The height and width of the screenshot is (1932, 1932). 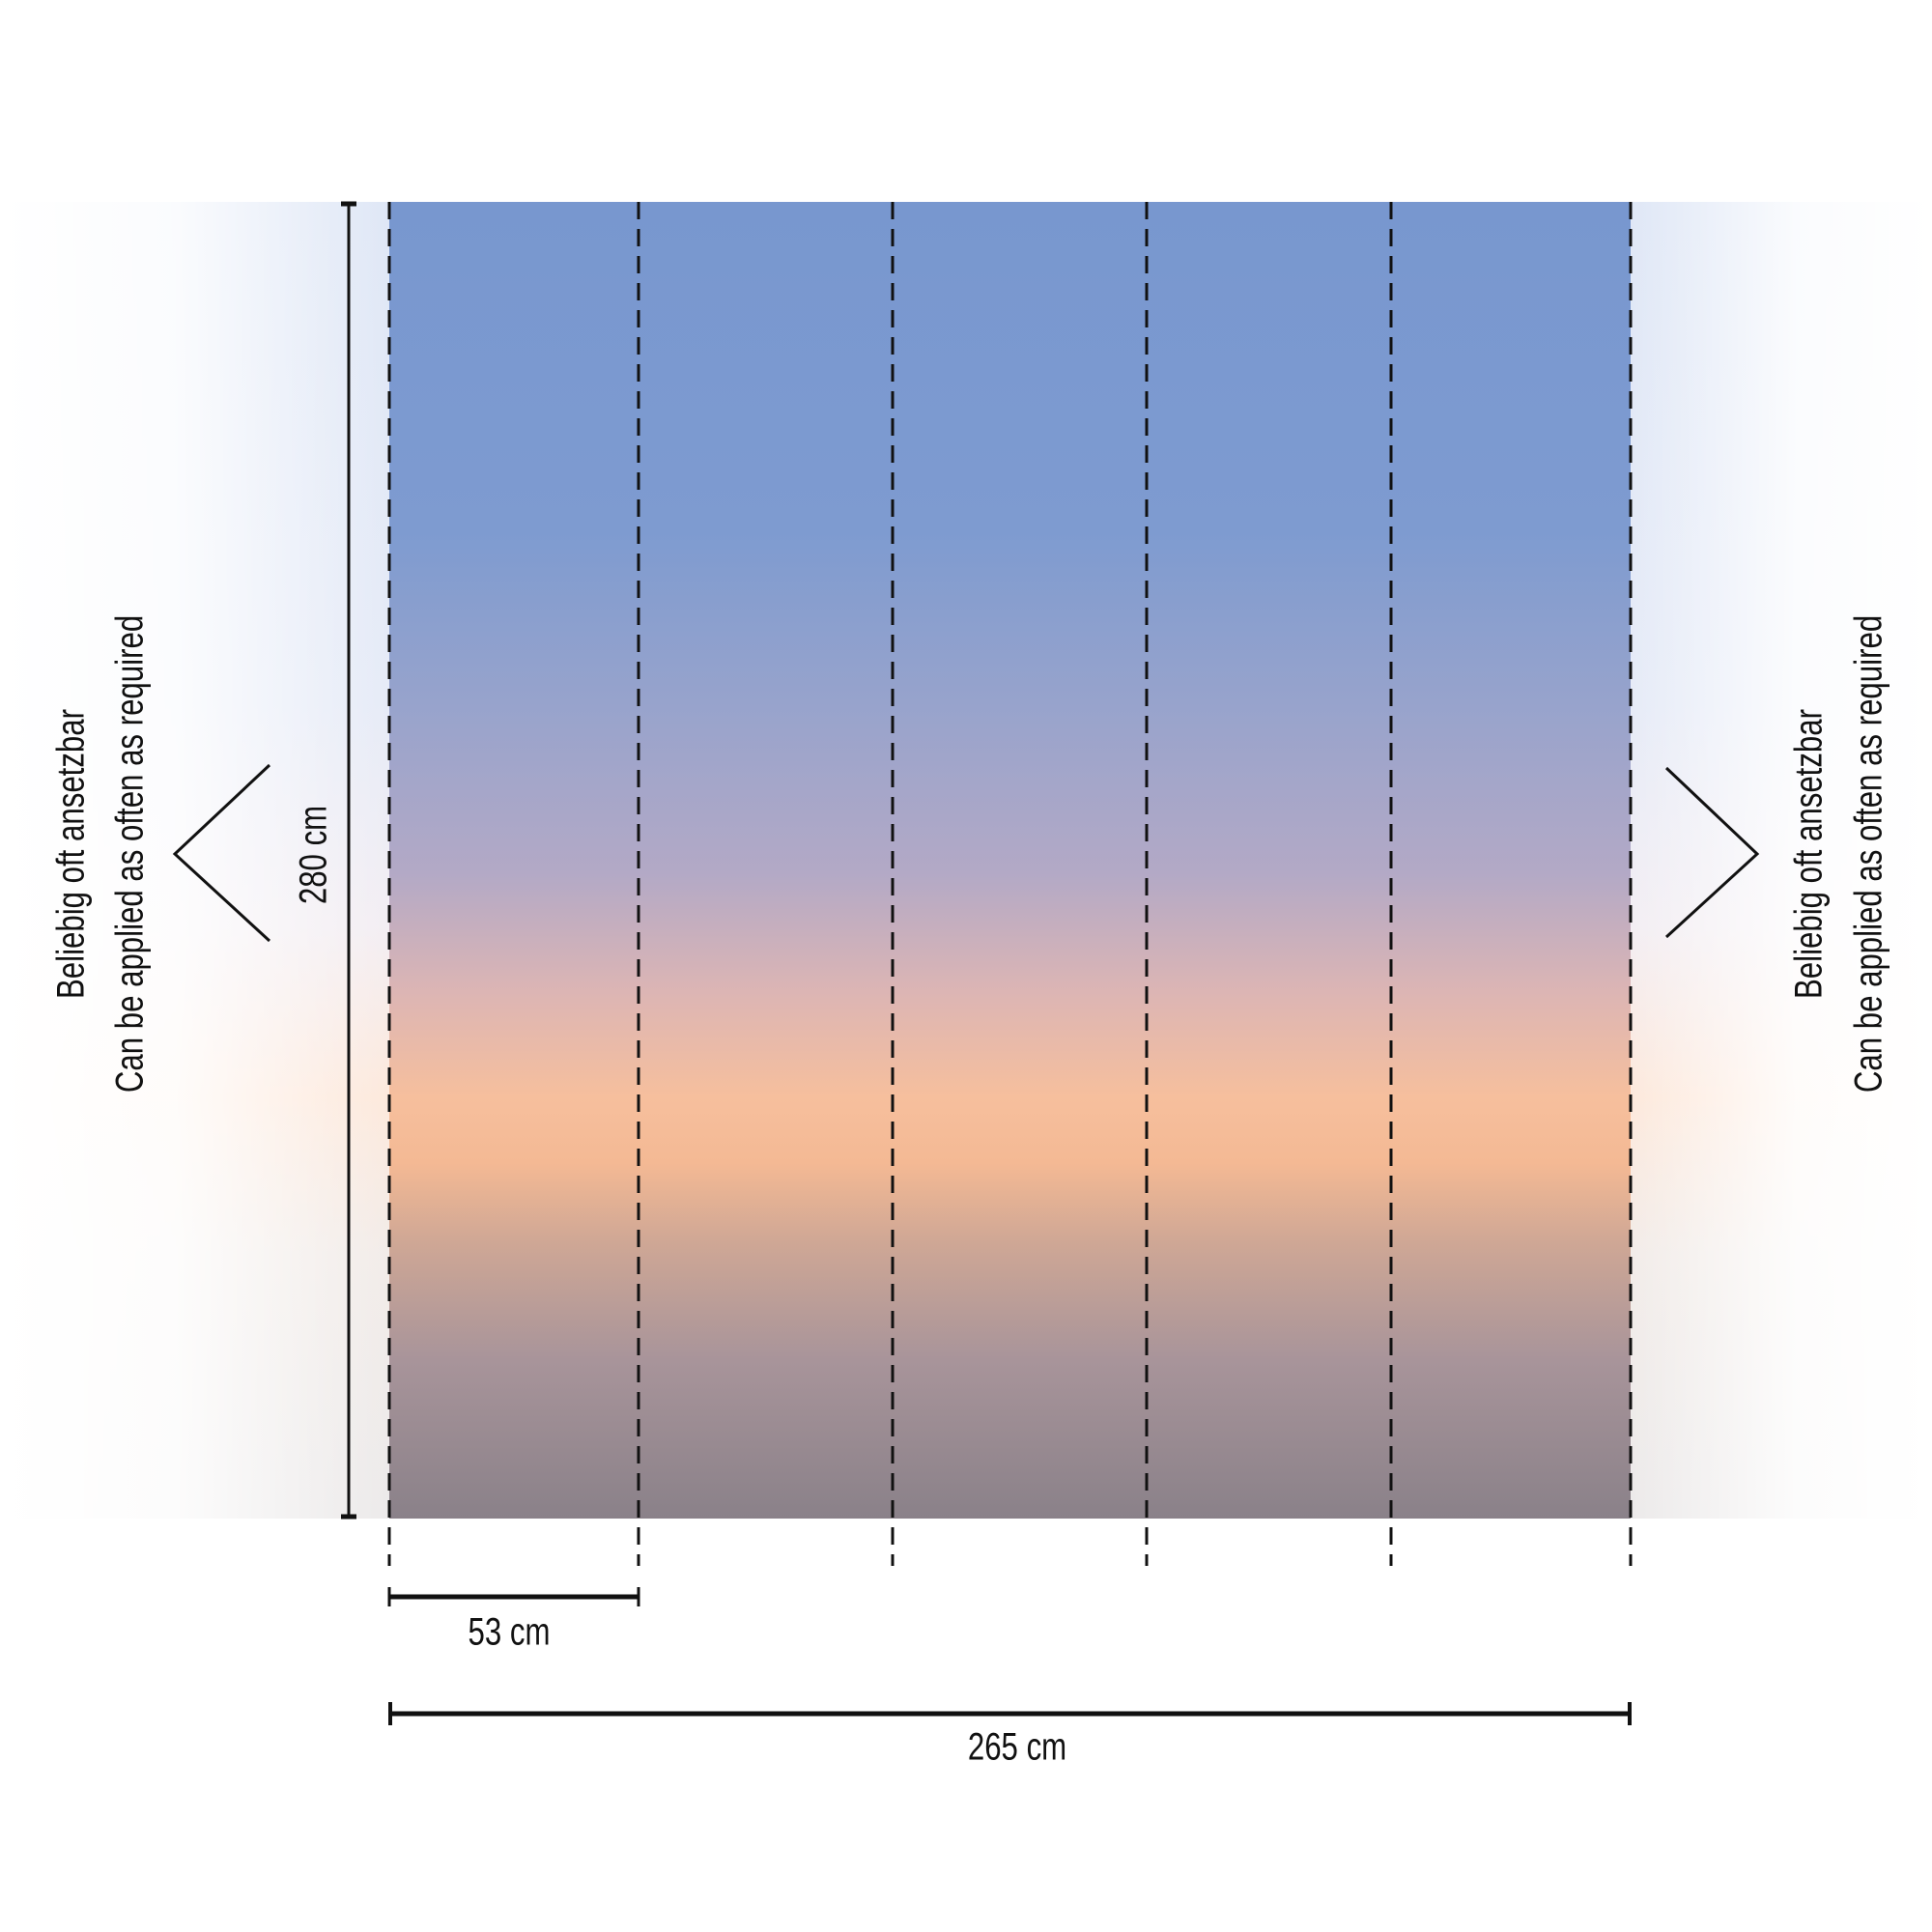 What do you see at coordinates (221, 853) in the screenshot?
I see `chevron-left-icon` at bounding box center [221, 853].